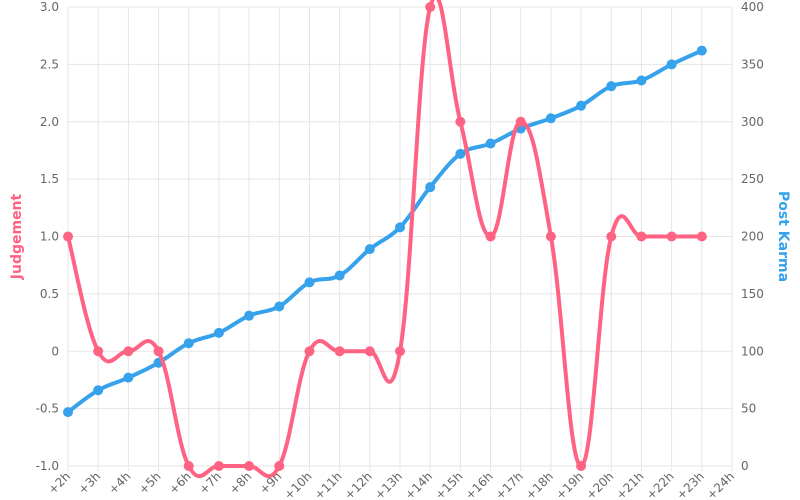 This screenshot has height=500, width=800. Describe the element at coordinates (539, 484) in the screenshot. I see `x-tick-label: +18h` at that location.